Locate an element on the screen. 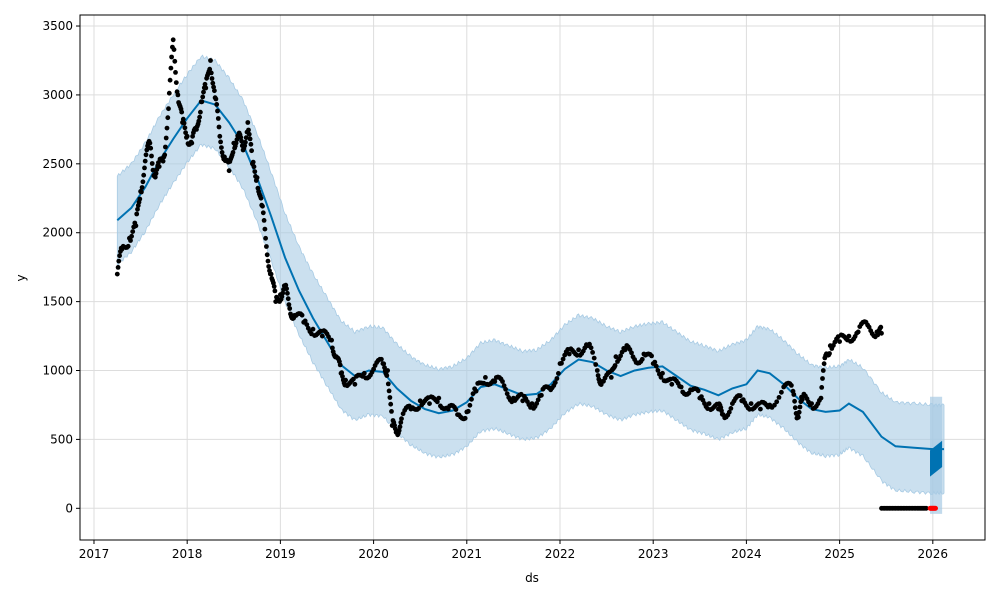 The height and width of the screenshot is (600, 1000). x-tick-label: 2021 is located at coordinates (467, 554).